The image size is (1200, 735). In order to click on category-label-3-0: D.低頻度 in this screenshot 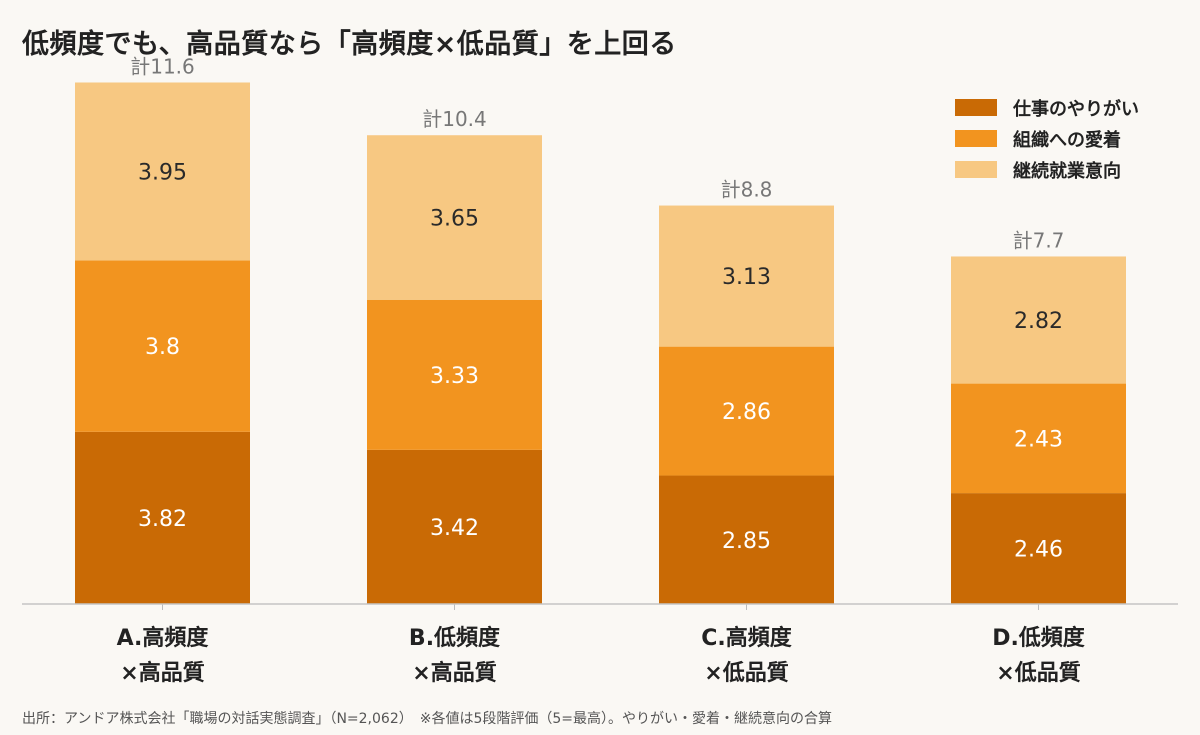, I will do `click(1039, 638)`.